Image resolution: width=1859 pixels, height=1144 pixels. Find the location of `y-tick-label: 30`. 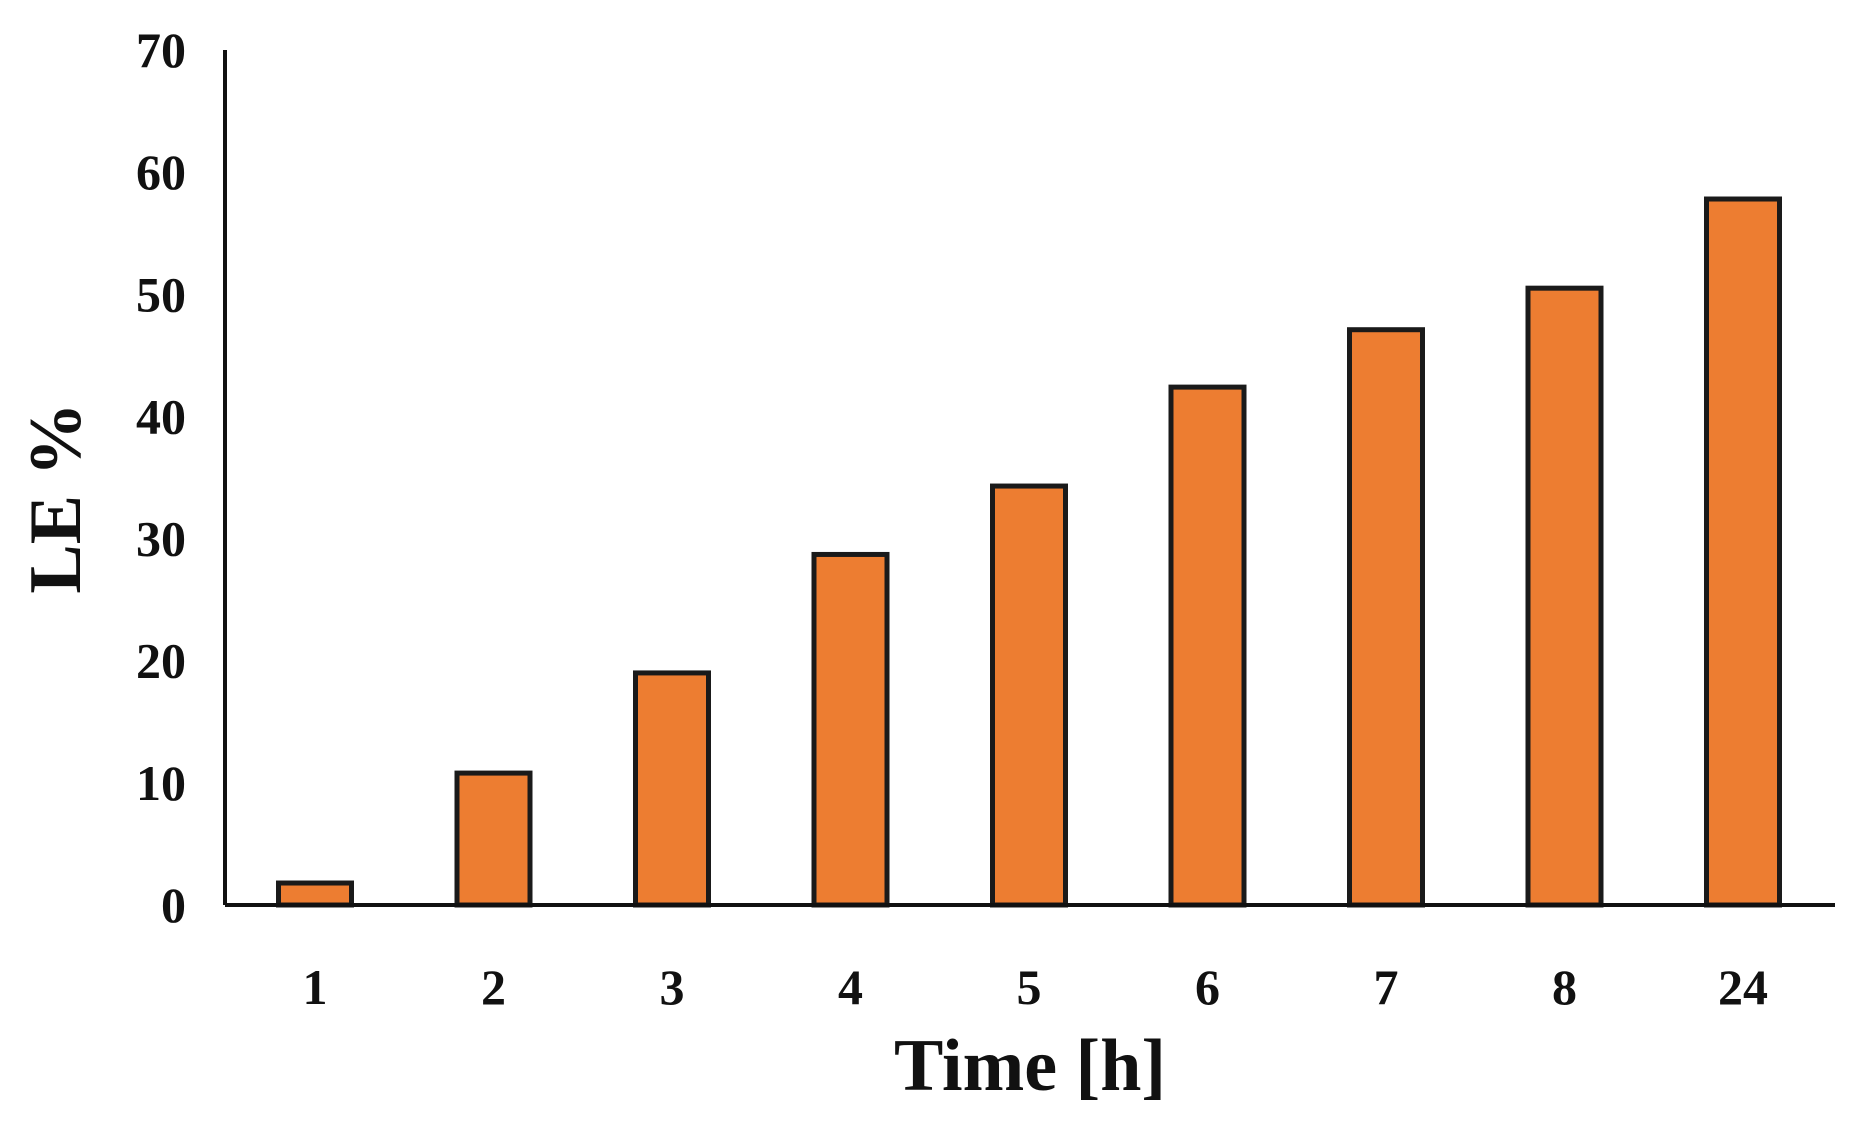

y-tick-label: 30 is located at coordinates (161, 539).